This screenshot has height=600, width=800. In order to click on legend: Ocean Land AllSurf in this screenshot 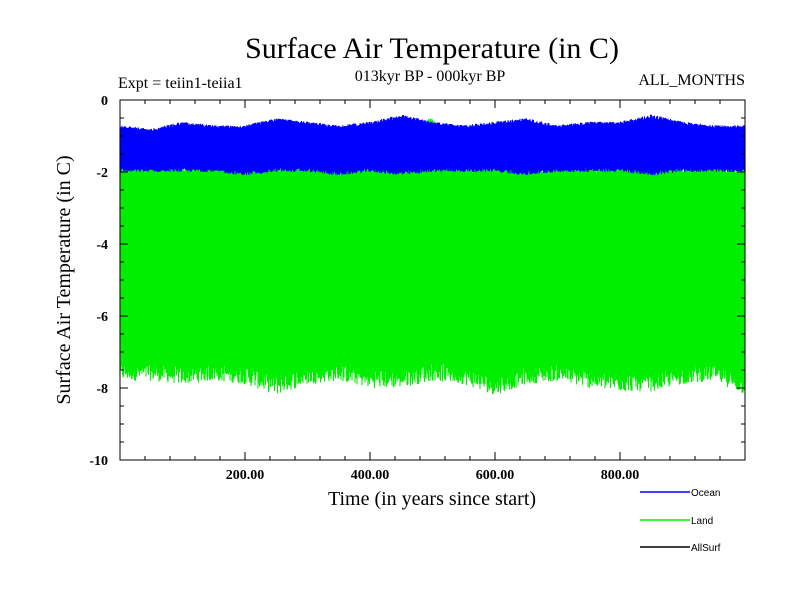, I will do `click(680, 521)`.